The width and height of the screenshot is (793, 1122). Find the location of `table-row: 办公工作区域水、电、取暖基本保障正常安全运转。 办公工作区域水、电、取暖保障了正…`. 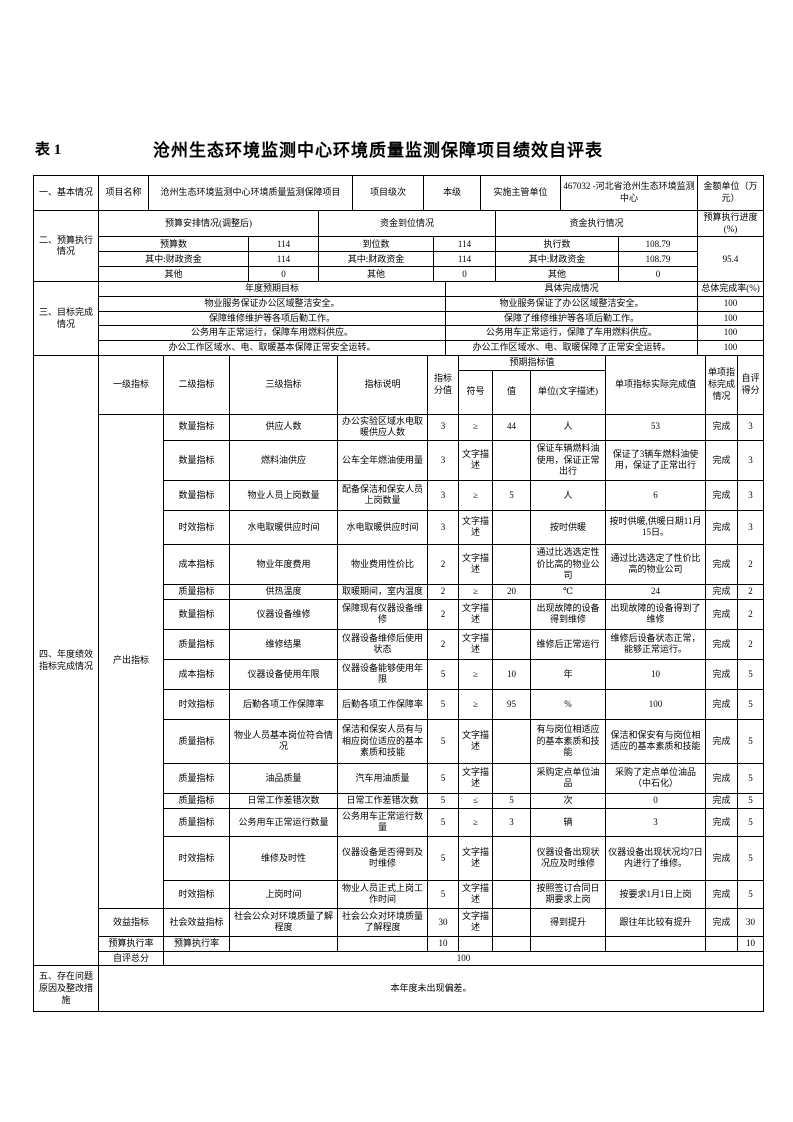

table-row: 办公工作区域水、电、取暖基本保障正常安全运转。 办公工作区域水、电、取暖保障了正… is located at coordinates (399, 348).